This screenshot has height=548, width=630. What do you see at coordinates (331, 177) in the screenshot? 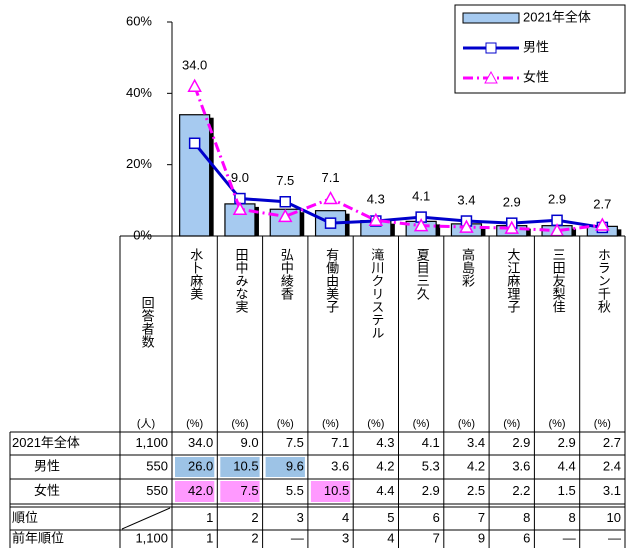
I see `data-label: 7.1` at bounding box center [331, 177].